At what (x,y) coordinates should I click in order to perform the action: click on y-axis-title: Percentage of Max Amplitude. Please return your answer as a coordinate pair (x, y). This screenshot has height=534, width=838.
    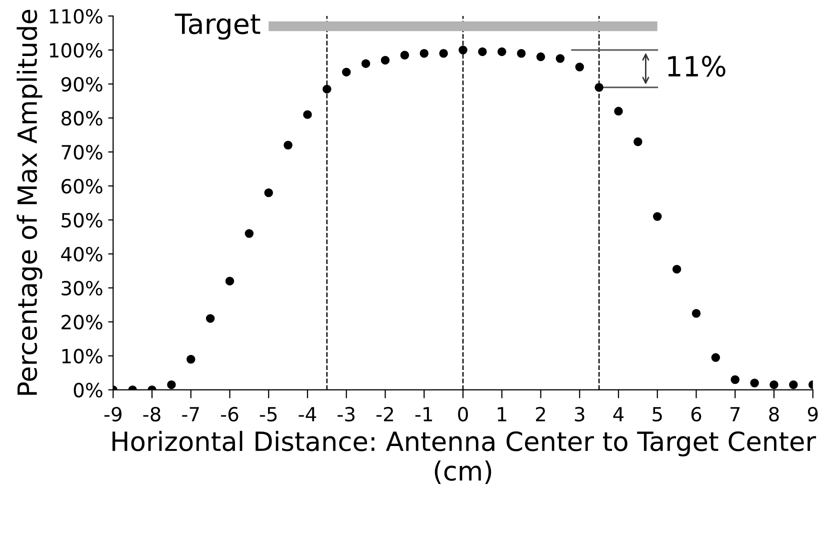
    Looking at the image, I should click on (29, 202).